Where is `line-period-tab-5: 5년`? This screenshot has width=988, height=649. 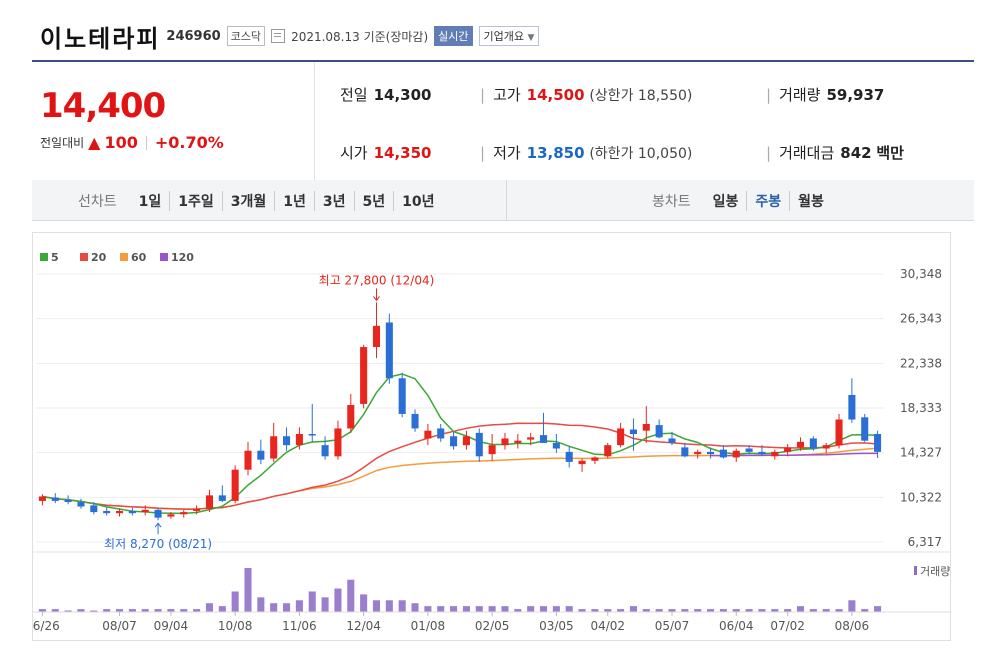
line-period-tab-5: 5년 is located at coordinates (373, 201).